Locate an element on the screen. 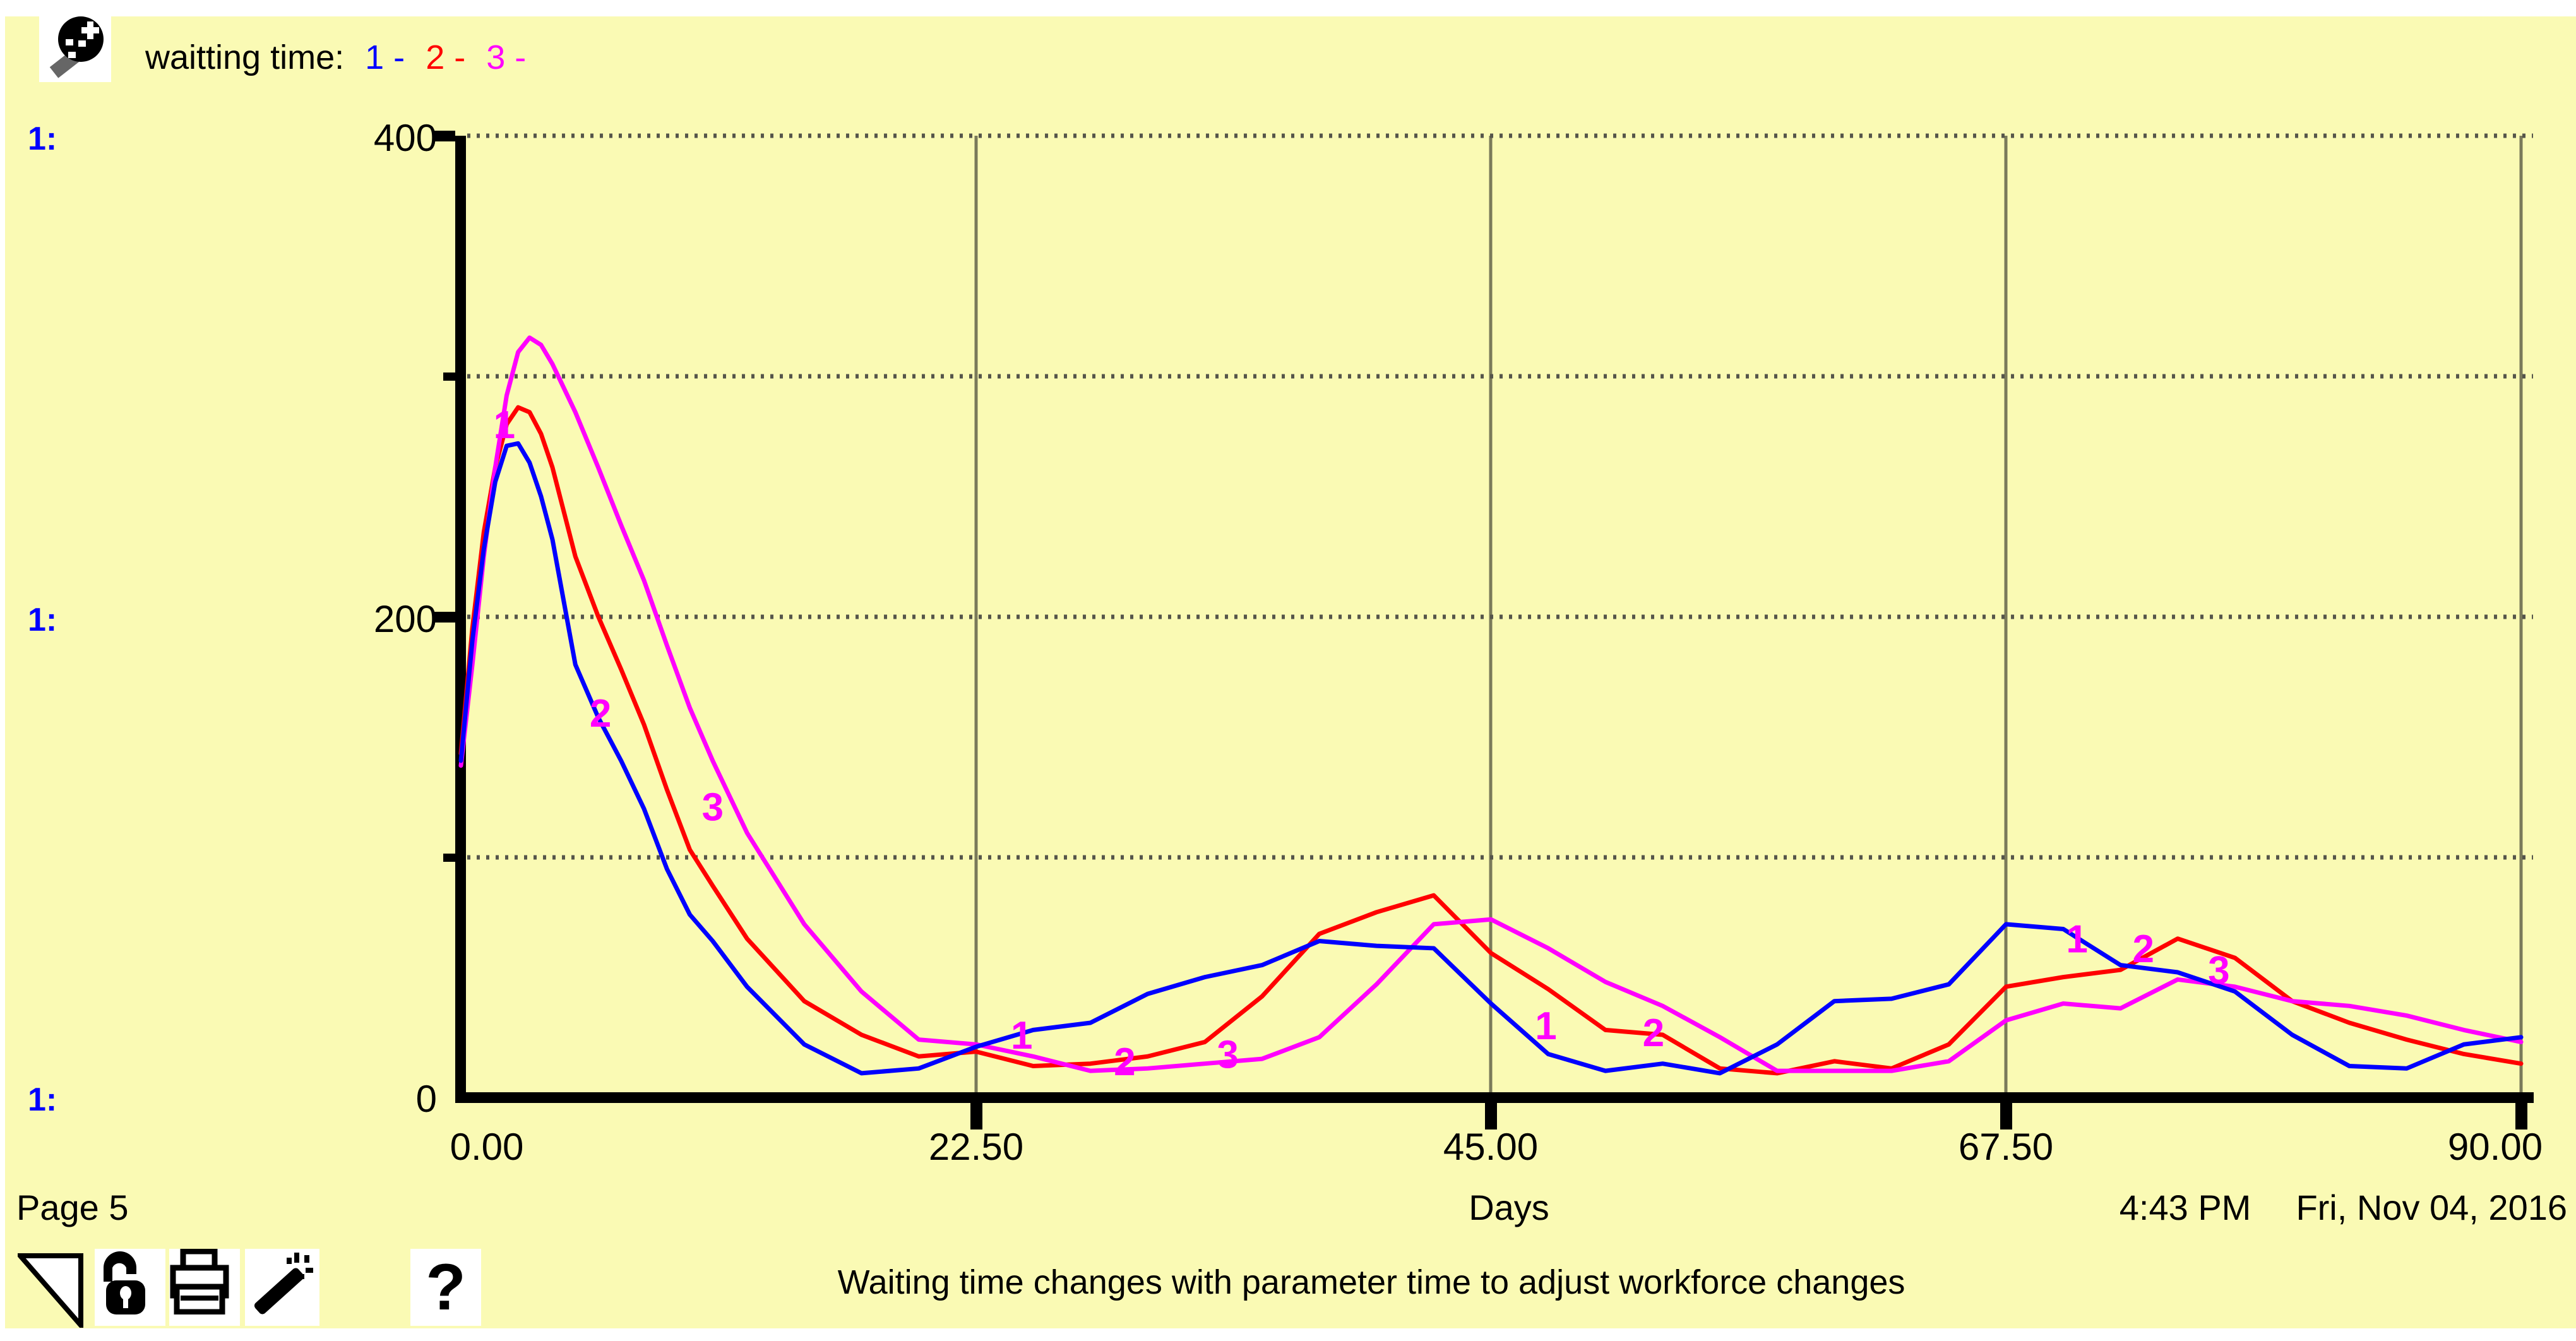 This screenshot has width=2576, height=1341. printer-graphic is located at coordinates (199, 1281).